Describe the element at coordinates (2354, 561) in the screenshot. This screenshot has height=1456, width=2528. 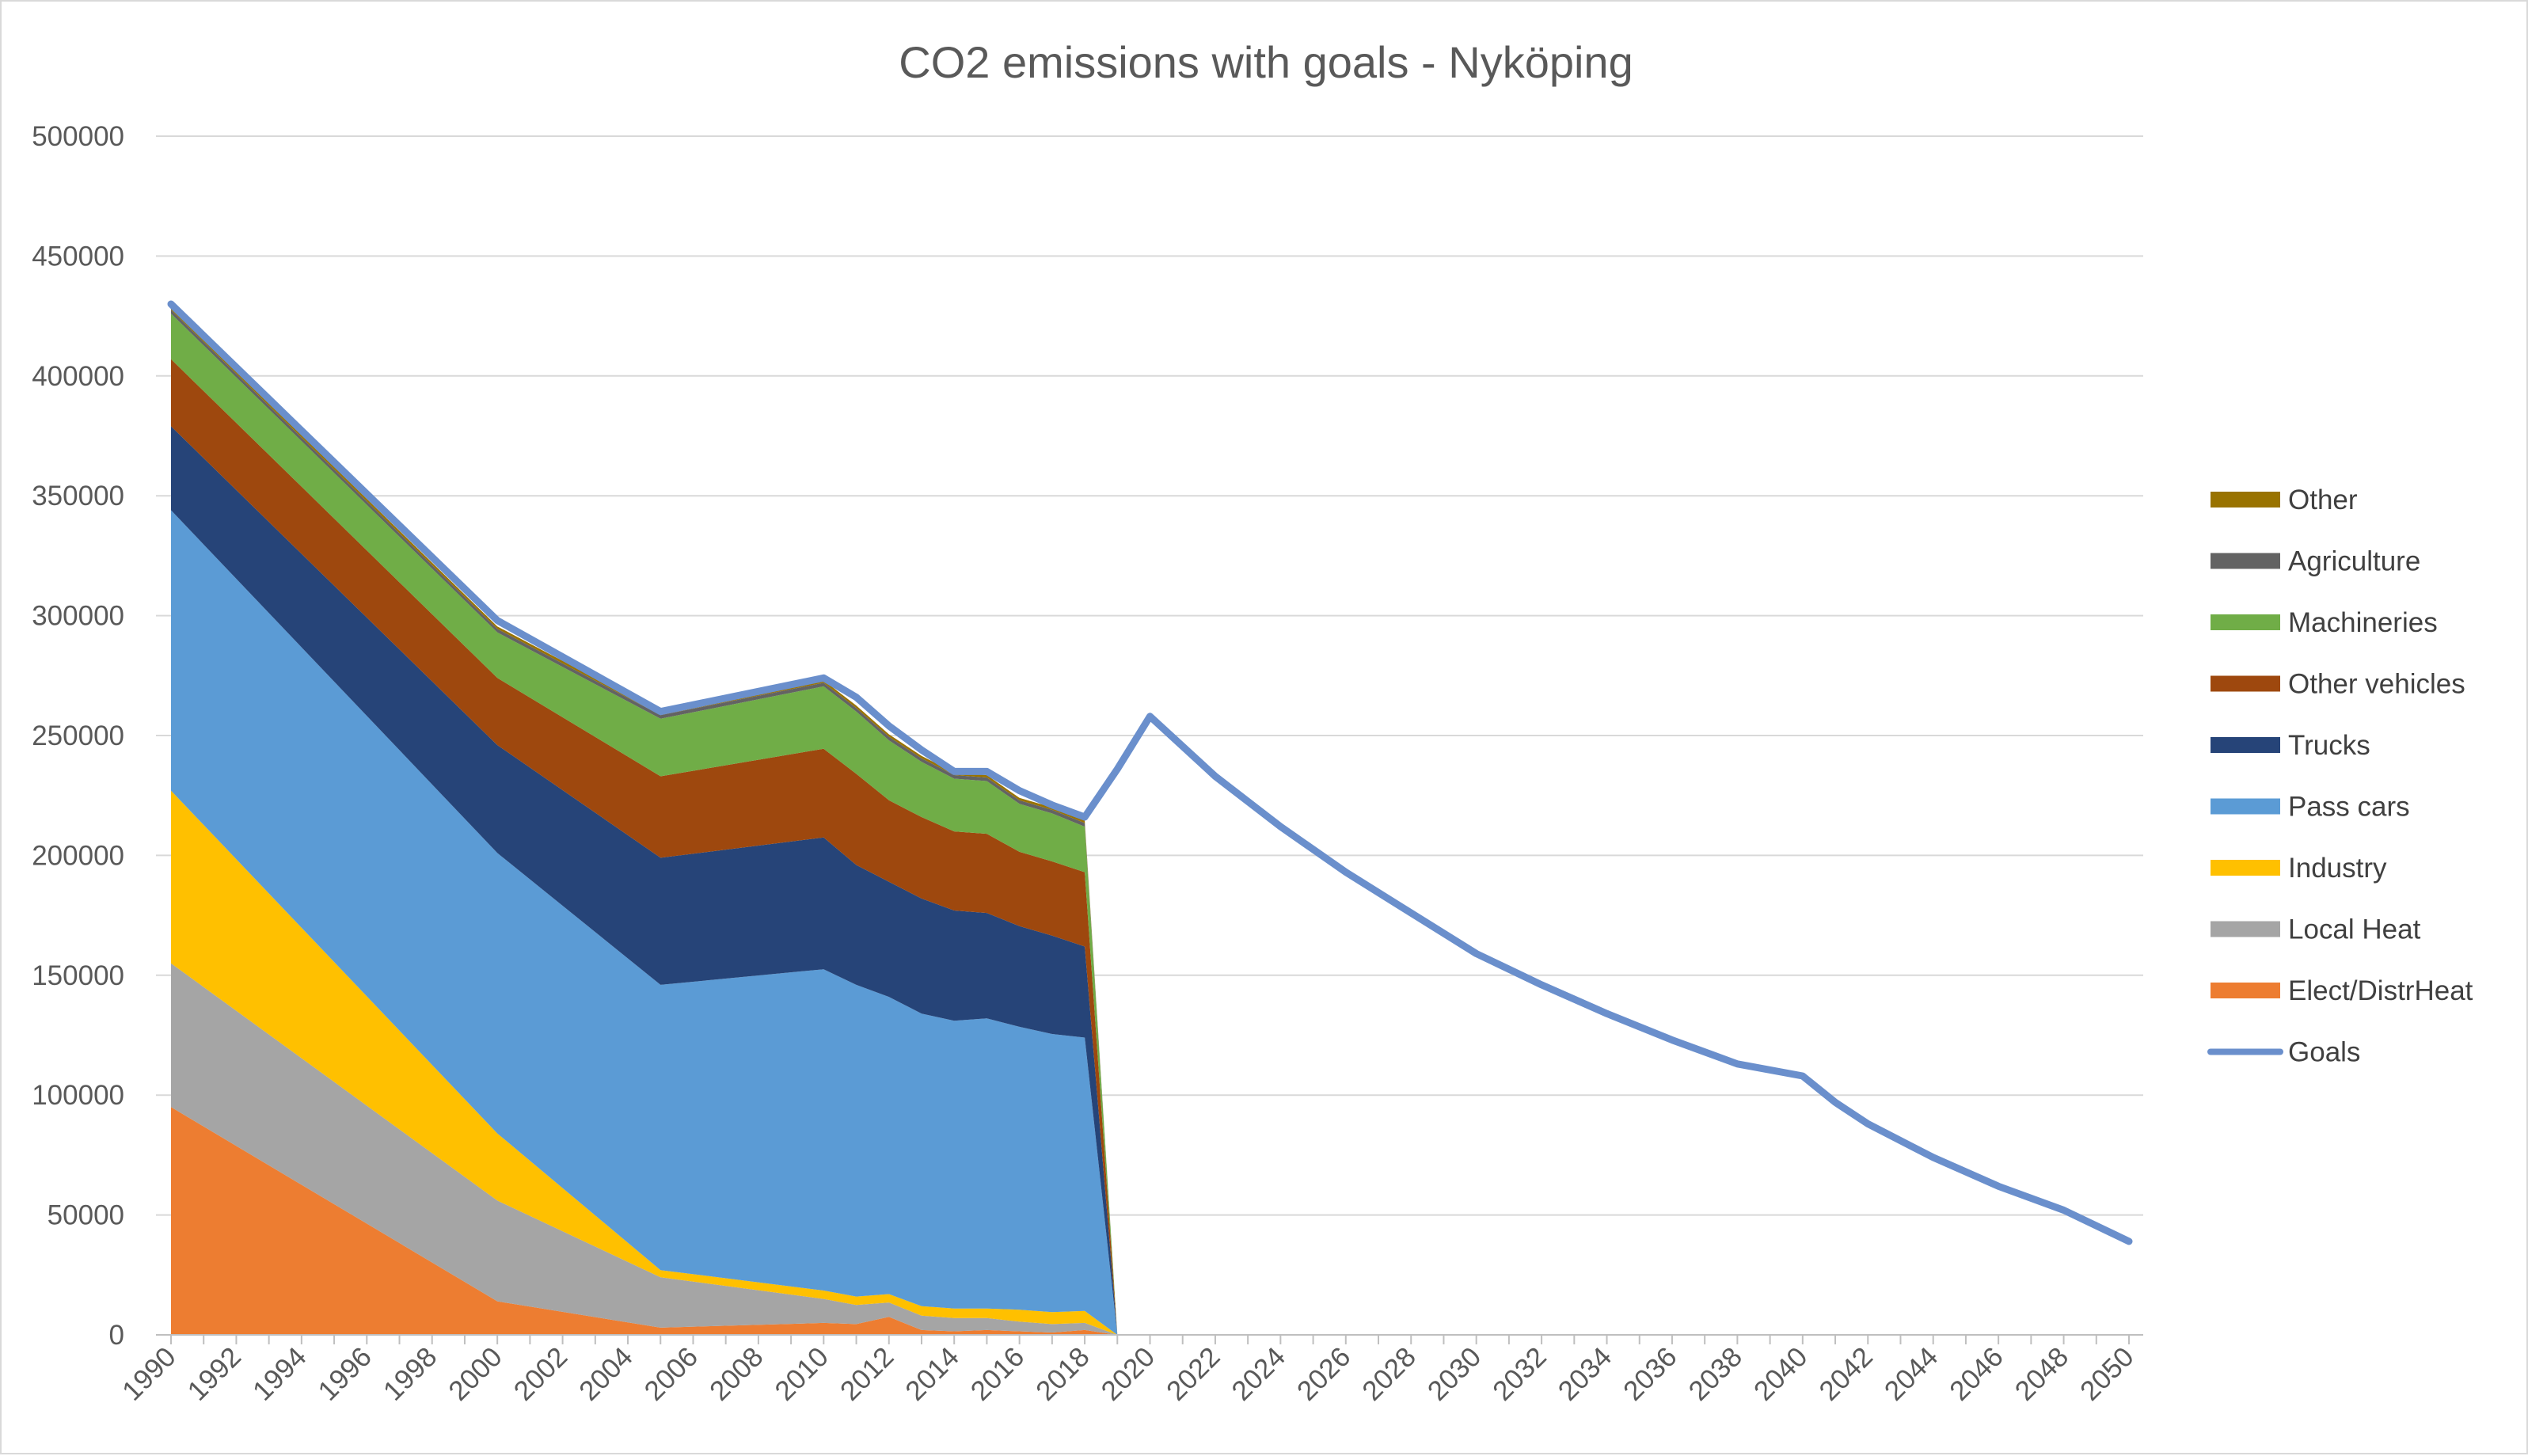
I see `legend-label: Agriculture` at that location.